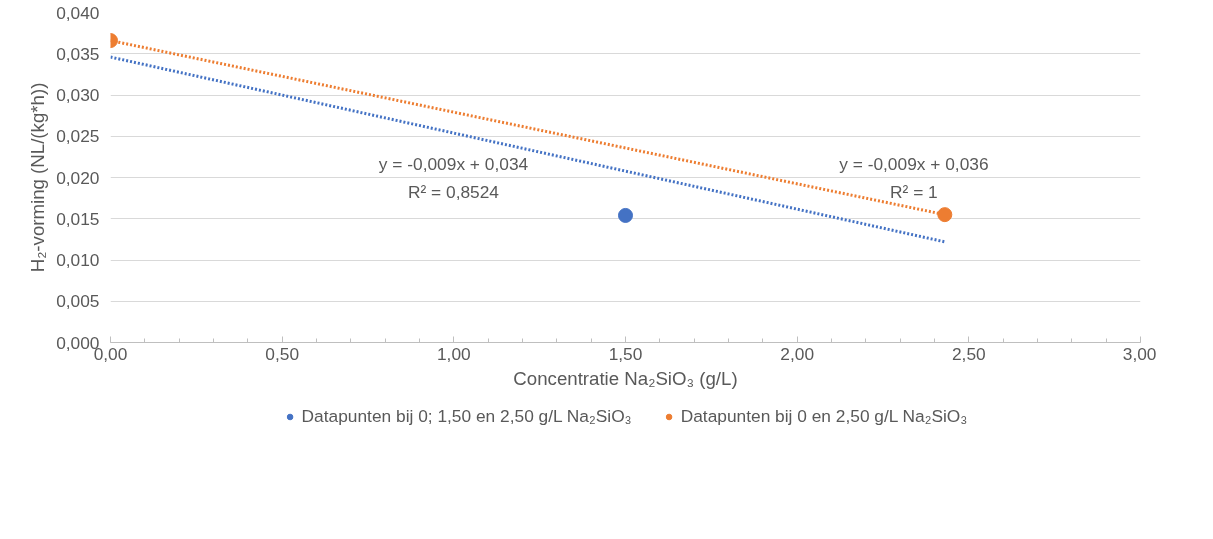  I want to click on x-tick-label: 3,00, so click(1139, 353).